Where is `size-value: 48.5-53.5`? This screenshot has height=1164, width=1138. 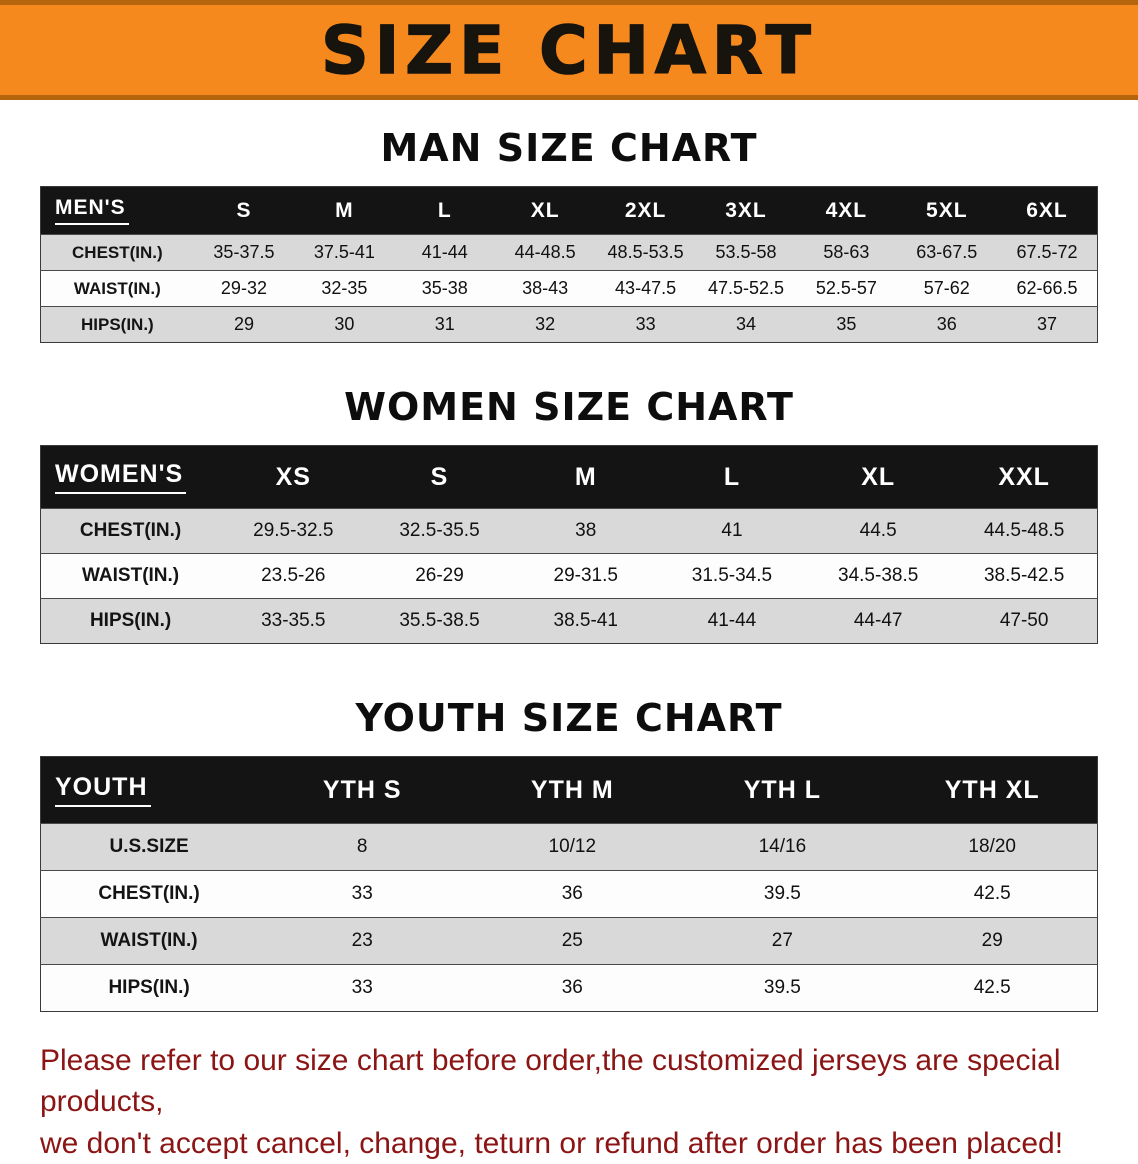
size-value: 48.5-53.5 is located at coordinates (645, 252).